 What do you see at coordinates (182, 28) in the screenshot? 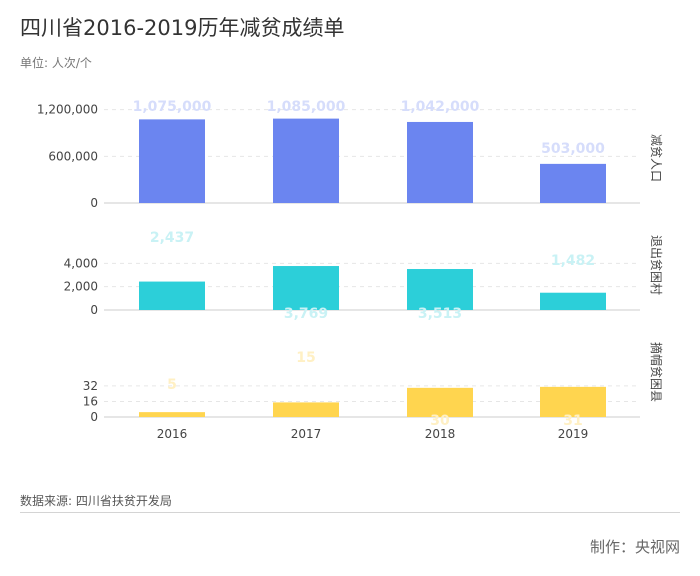
I see `chart-title: 四川省2016-2019历年减贫成绩单` at bounding box center [182, 28].